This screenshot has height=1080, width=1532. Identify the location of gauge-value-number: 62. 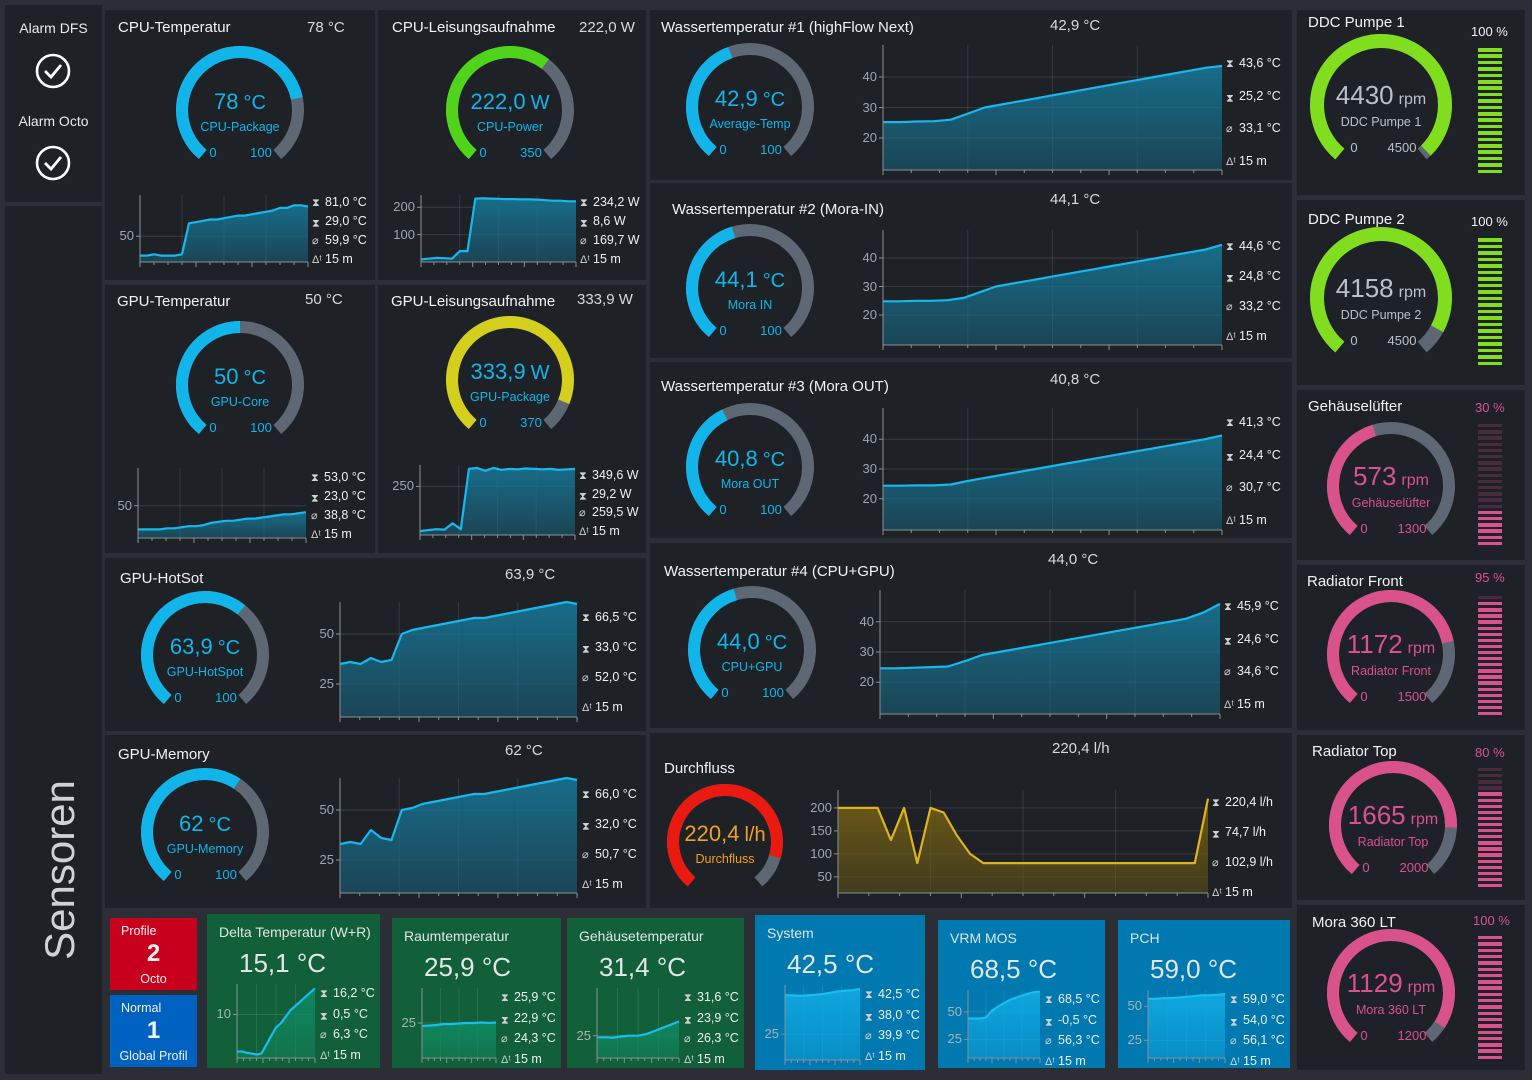
(191, 824).